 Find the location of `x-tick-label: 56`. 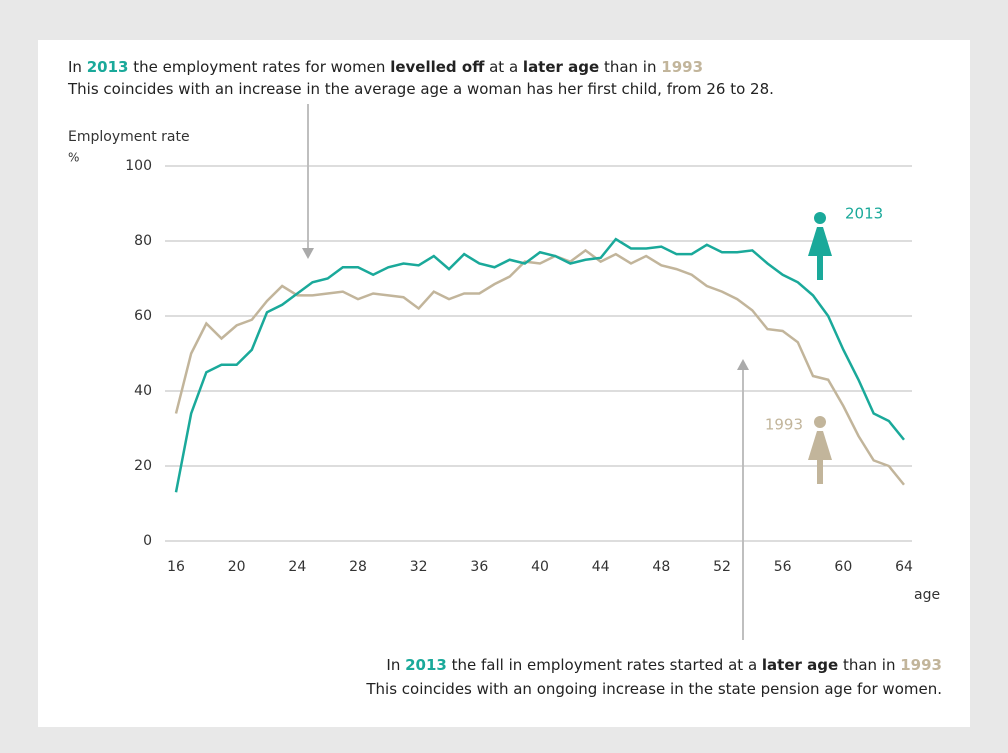

x-tick-label: 56 is located at coordinates (783, 567).